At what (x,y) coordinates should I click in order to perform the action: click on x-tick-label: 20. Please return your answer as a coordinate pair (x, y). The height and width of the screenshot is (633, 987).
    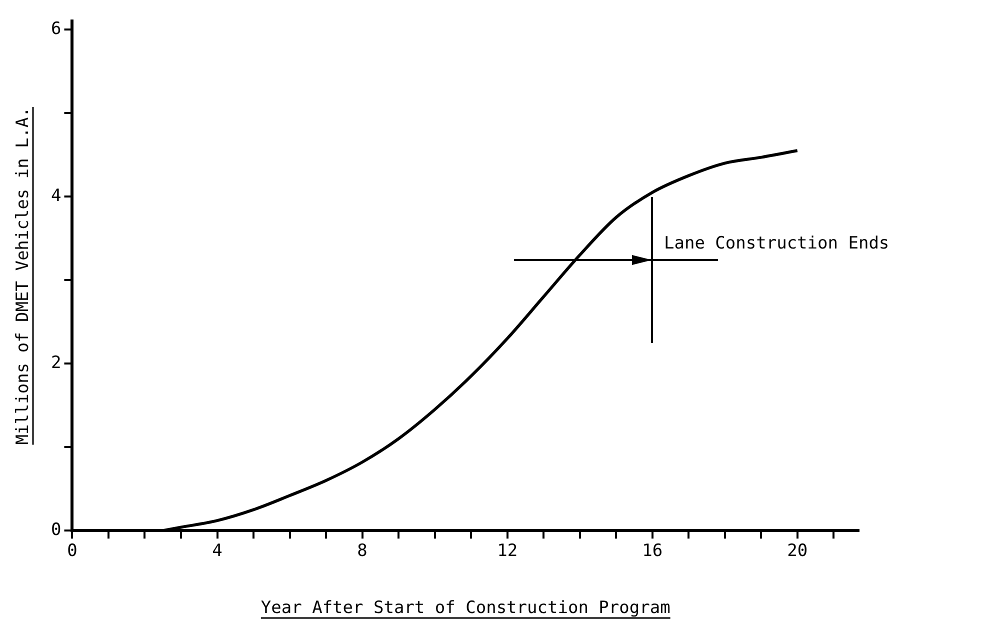
    Looking at the image, I should click on (797, 551).